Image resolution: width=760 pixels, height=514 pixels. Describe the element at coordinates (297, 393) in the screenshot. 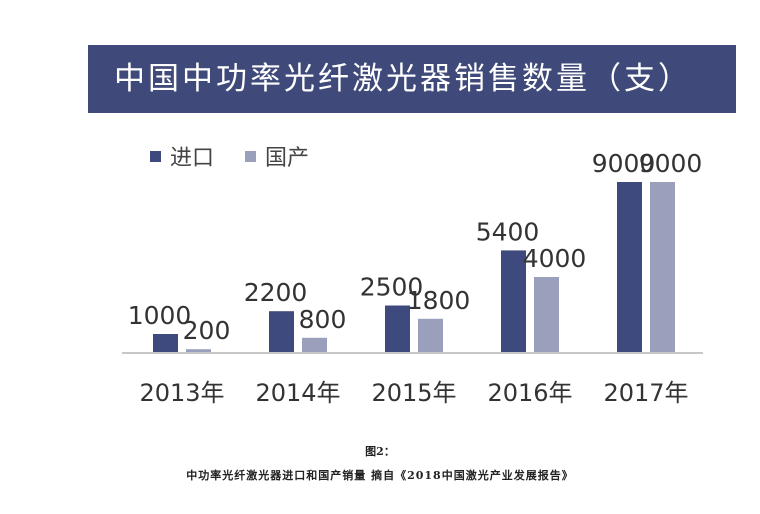

I see `x-tick-label-1: 2014年` at that location.